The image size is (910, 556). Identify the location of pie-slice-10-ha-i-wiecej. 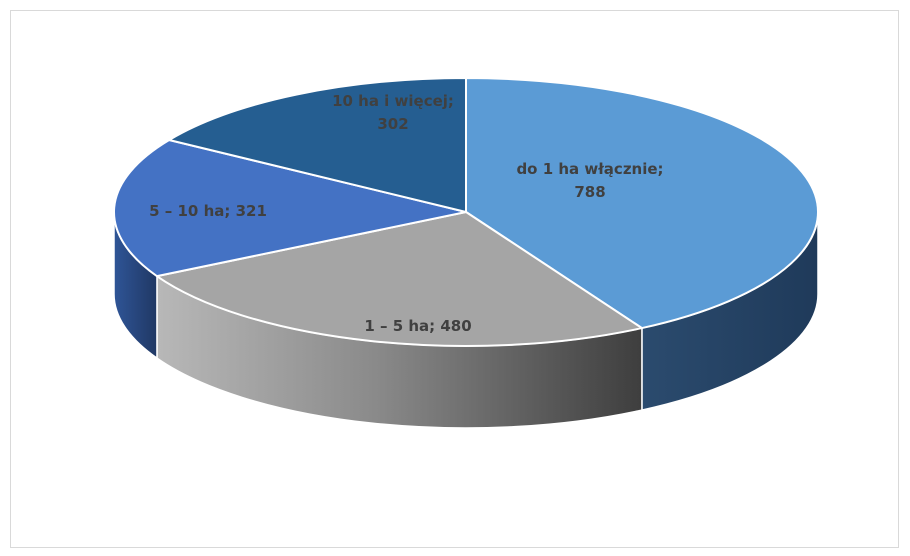
(317, 145).